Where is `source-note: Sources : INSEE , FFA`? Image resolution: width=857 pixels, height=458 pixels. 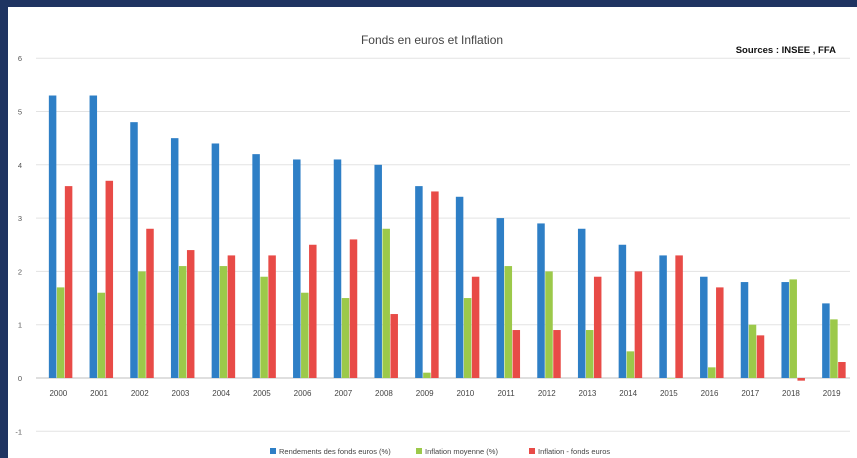
source-note: Sources : INSEE , FFA is located at coordinates (786, 50).